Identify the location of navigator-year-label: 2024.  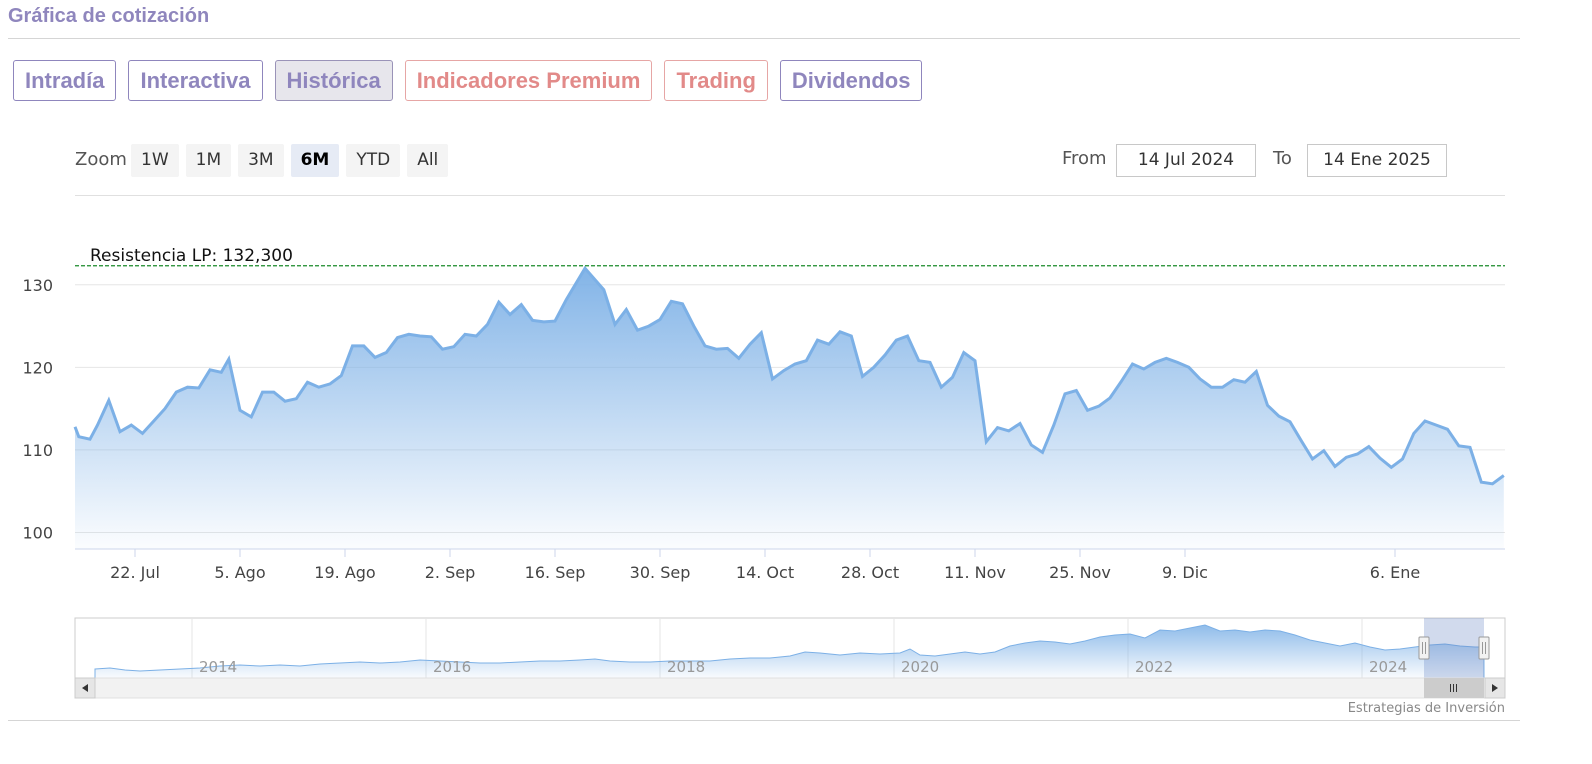
(1388, 667).